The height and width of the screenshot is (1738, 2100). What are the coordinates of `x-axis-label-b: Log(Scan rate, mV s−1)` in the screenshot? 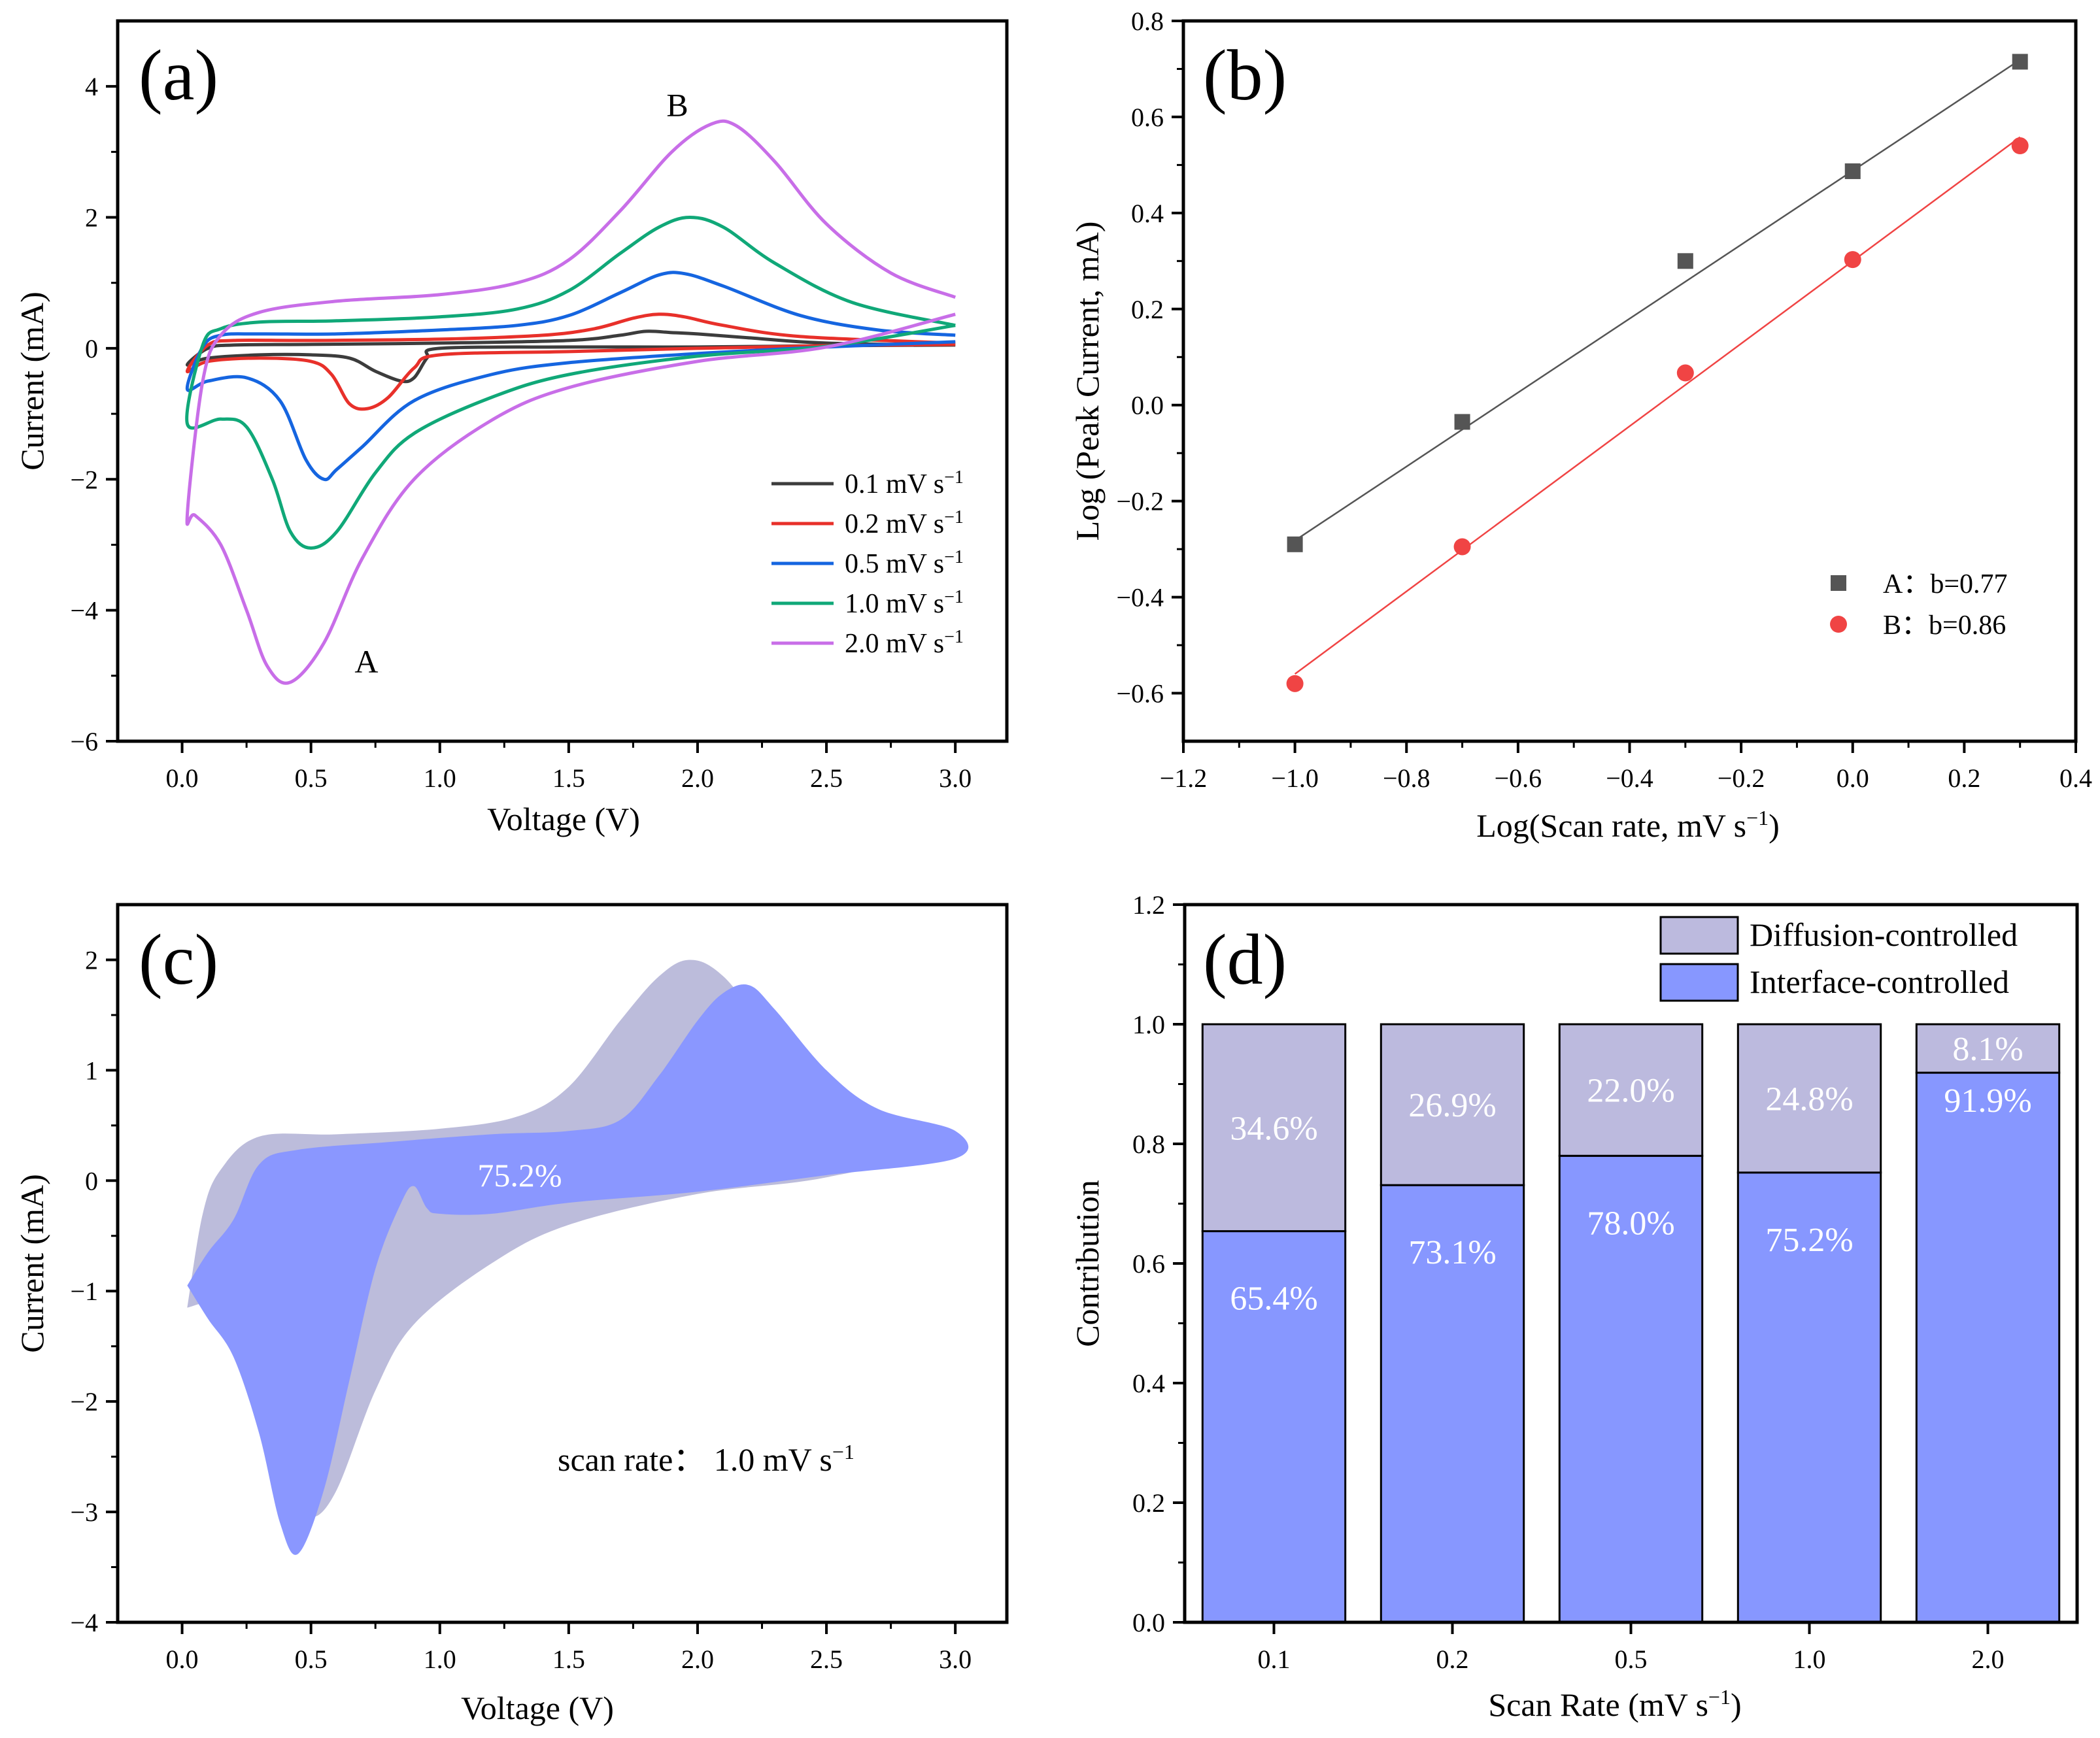 It's located at (1628, 825).